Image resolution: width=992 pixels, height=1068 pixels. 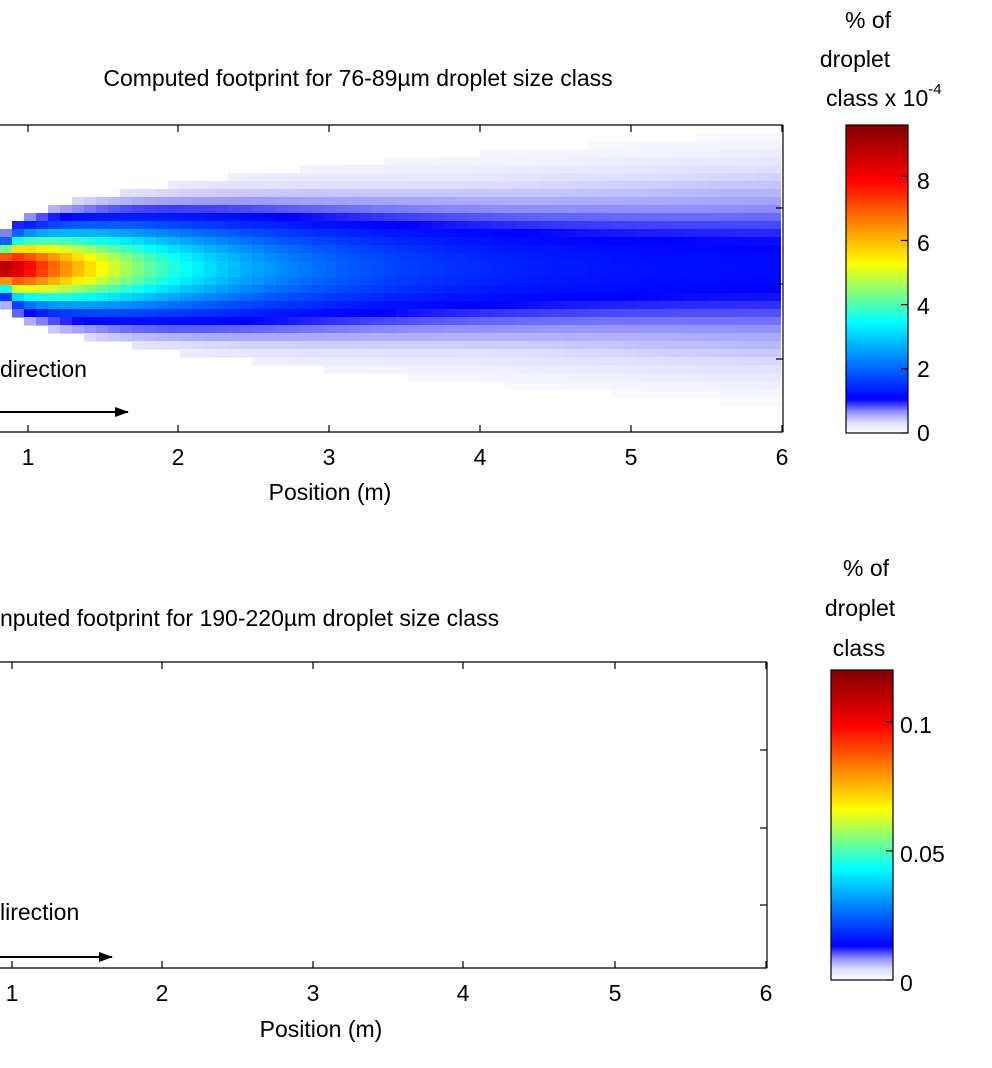 I want to click on chart-1-colorbar-label-base: class x 10, so click(x=877, y=98).